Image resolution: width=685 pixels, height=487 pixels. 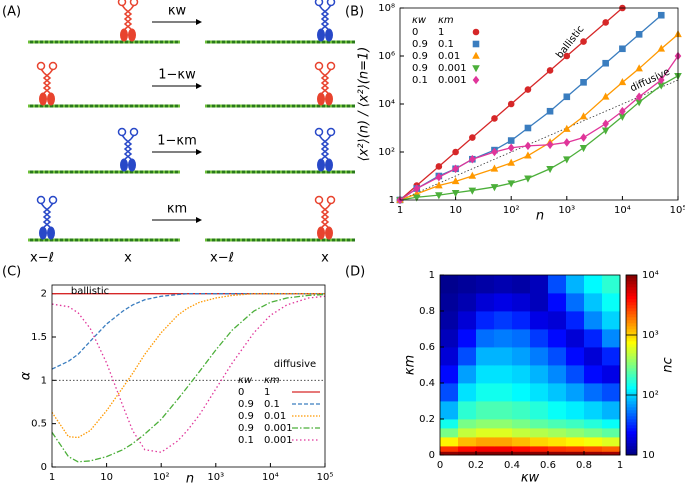 What do you see at coordinates (246, 428) in the screenshot?
I see `legend-label: 0.9` at bounding box center [246, 428].